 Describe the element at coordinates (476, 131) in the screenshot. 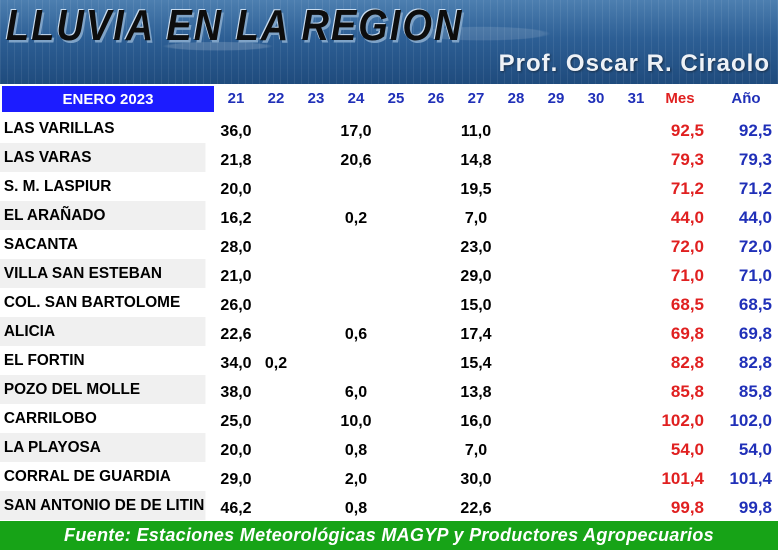

I see `rain-value-day-27: 11,0` at that location.